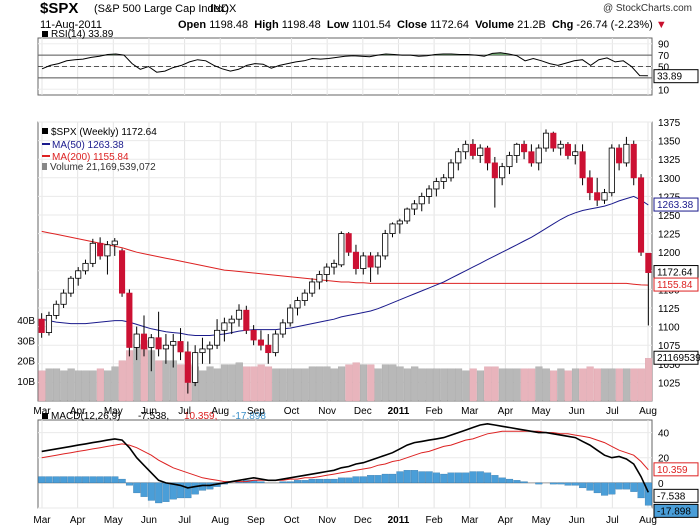 This screenshot has width=700, height=530. I want to click on macd-x-tick-label: Apr, so click(506, 520).